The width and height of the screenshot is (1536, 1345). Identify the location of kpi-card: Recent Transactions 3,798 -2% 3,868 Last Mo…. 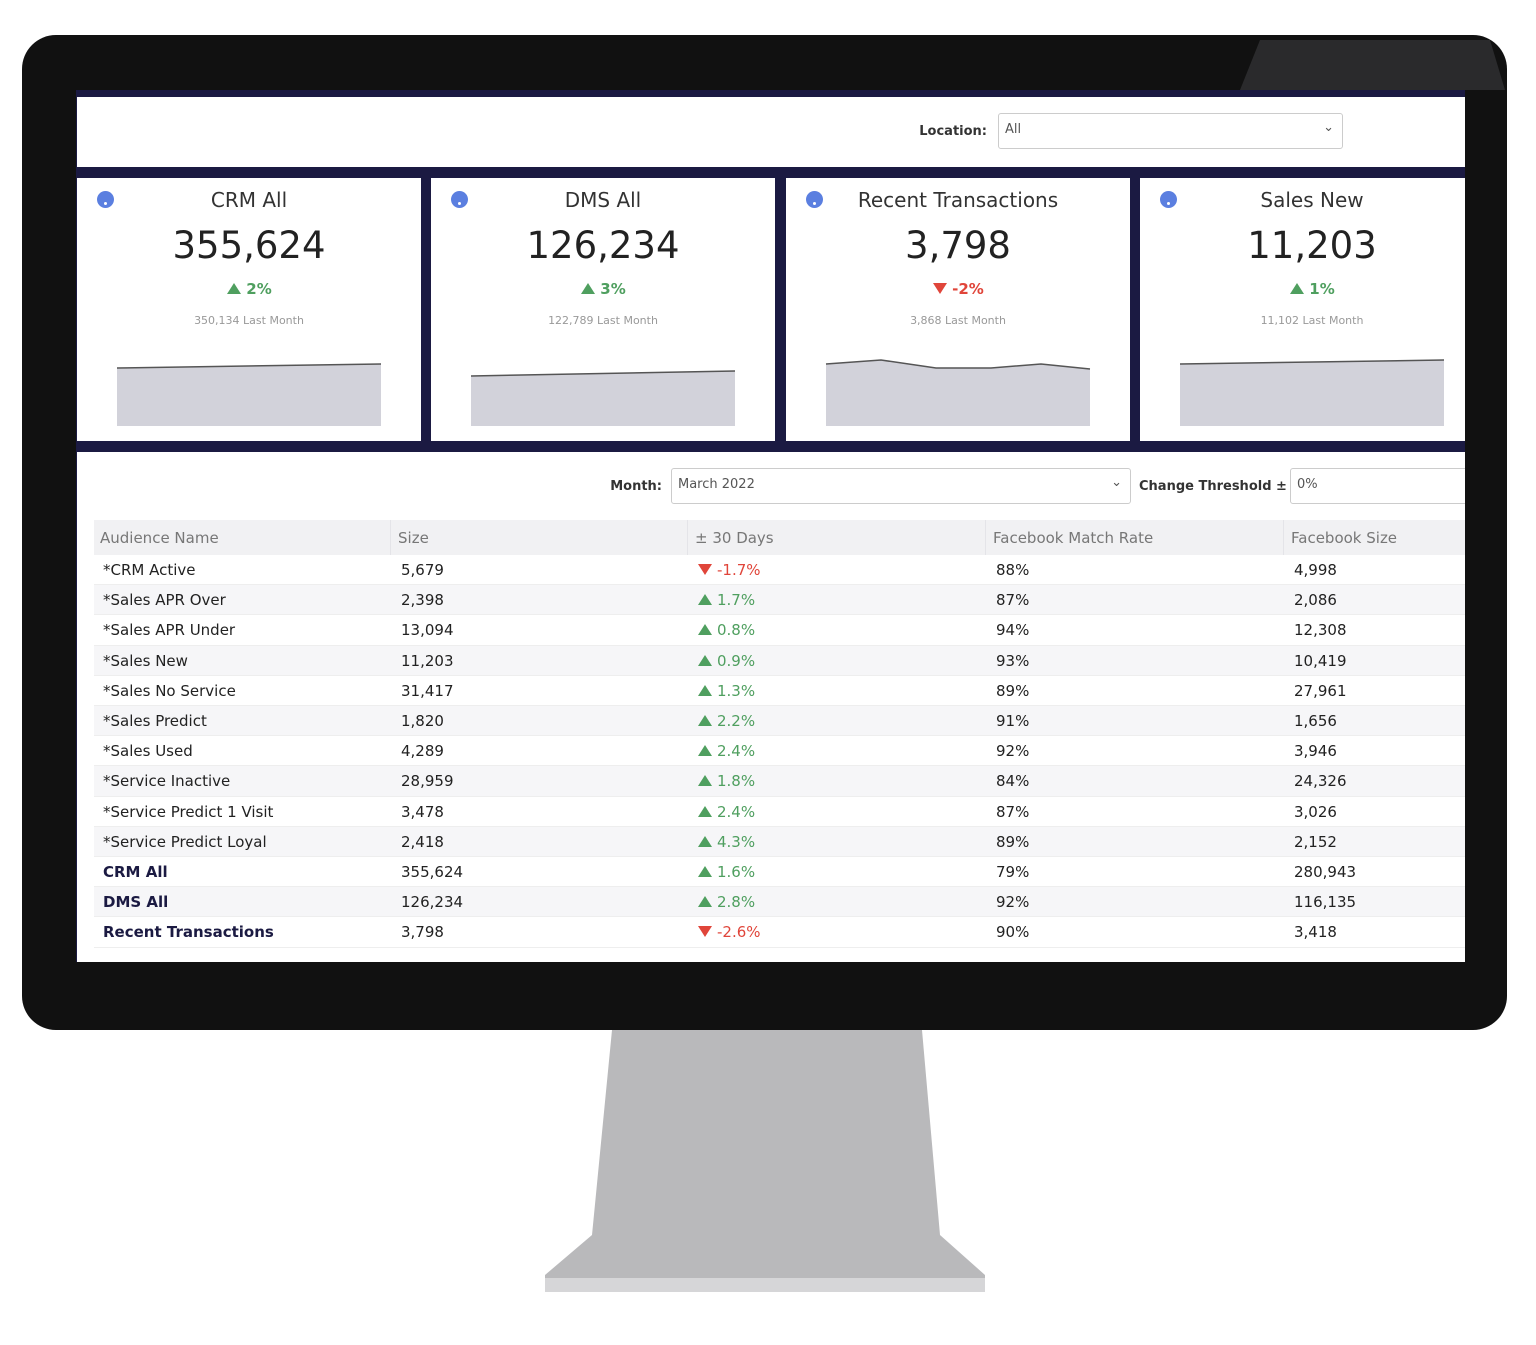
(958, 309).